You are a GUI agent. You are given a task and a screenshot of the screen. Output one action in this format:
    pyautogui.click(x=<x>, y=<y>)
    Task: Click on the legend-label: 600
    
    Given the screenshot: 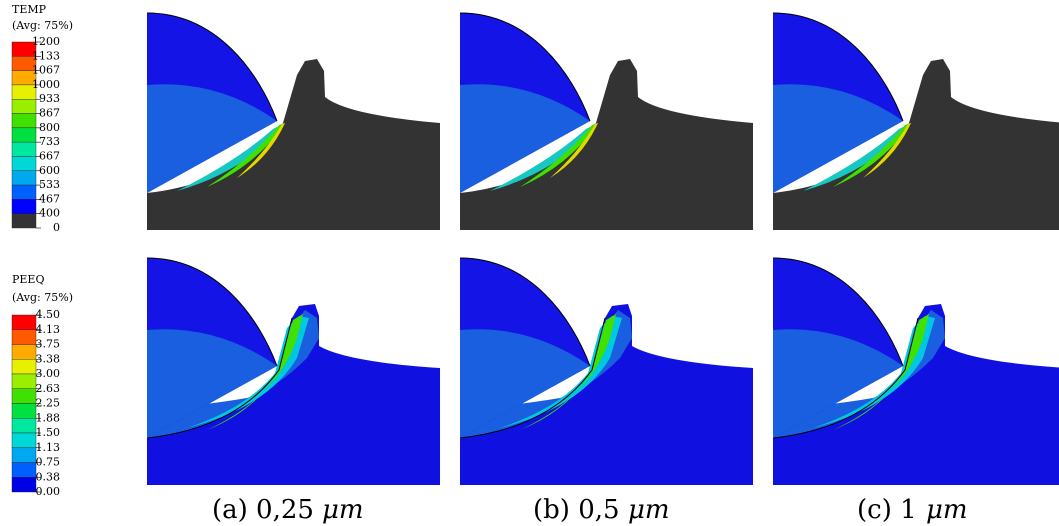 What is the action you would take?
    pyautogui.click(x=49, y=170)
    